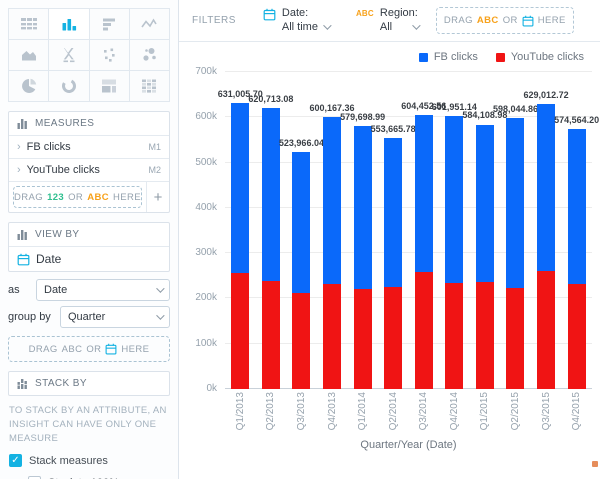  I want to click on calendar-icon, so click(269, 21).